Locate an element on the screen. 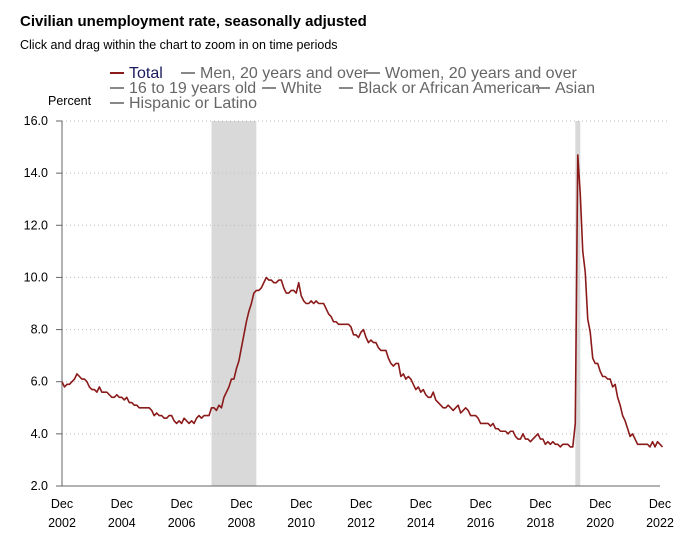 The image size is (693, 538). x-tick-label-year: 2008 is located at coordinates (241, 523).